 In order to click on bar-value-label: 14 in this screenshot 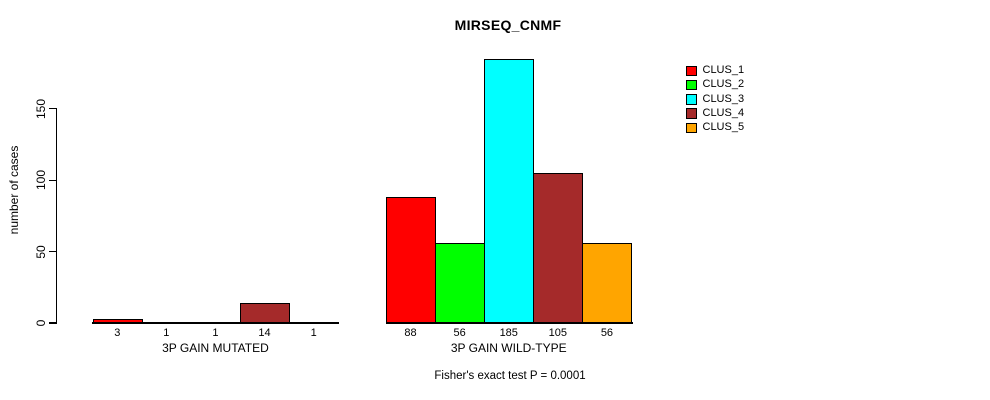, I will do `click(264, 333)`.